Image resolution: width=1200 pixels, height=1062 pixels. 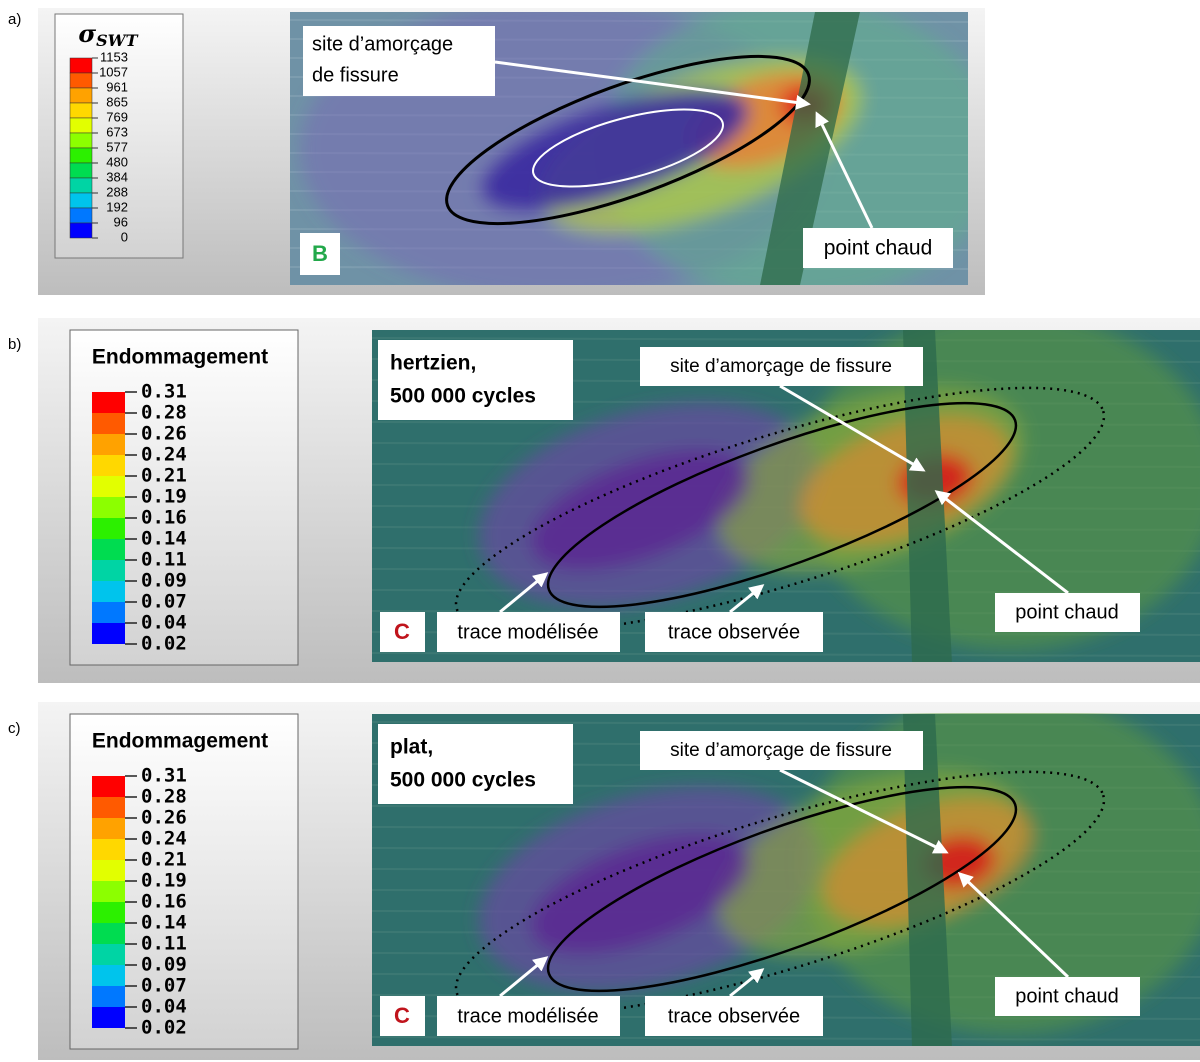 I want to click on panel-label: c), so click(x=14, y=728).